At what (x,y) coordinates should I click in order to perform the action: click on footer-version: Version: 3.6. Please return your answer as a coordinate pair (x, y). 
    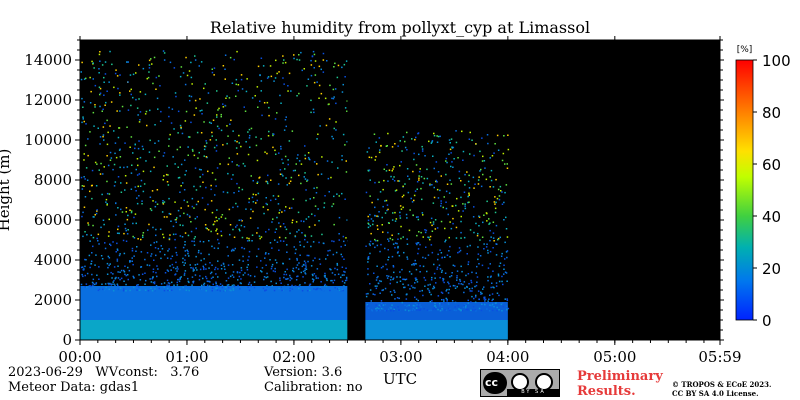
    Looking at the image, I should click on (303, 372).